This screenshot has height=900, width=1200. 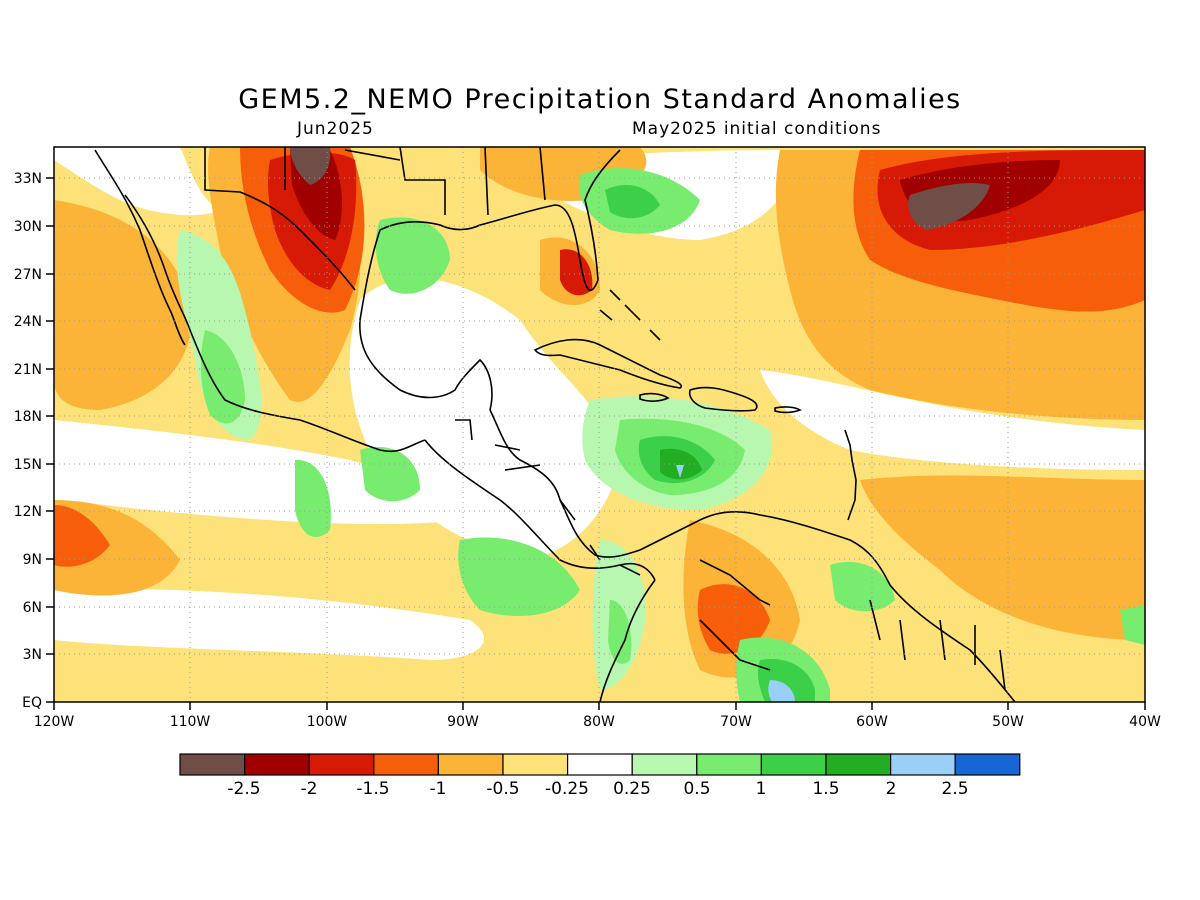 What do you see at coordinates (862, 586) in the screenshot?
I see `guiana-positive` at bounding box center [862, 586].